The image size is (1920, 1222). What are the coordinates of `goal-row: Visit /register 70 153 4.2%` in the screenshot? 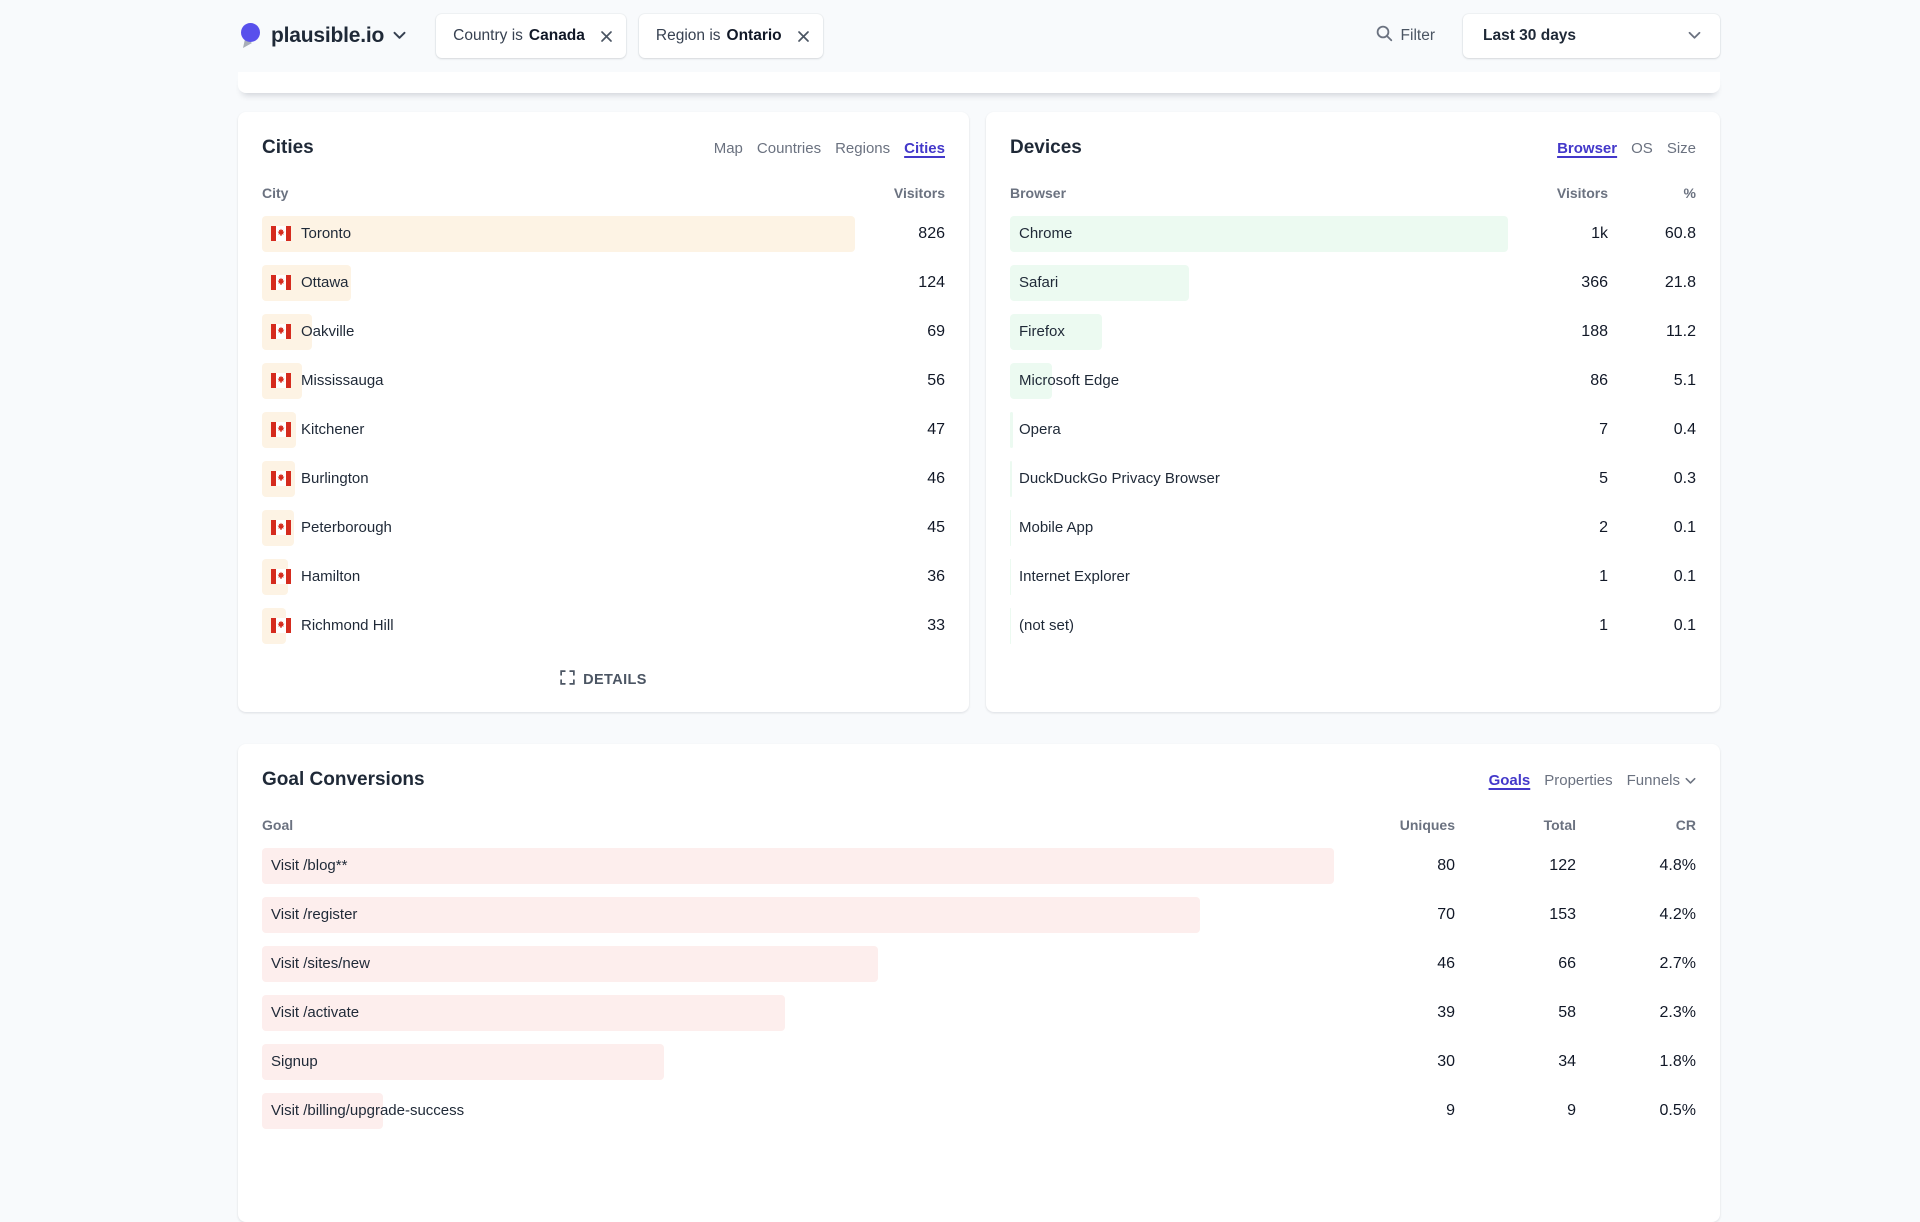 It's located at (979, 914).